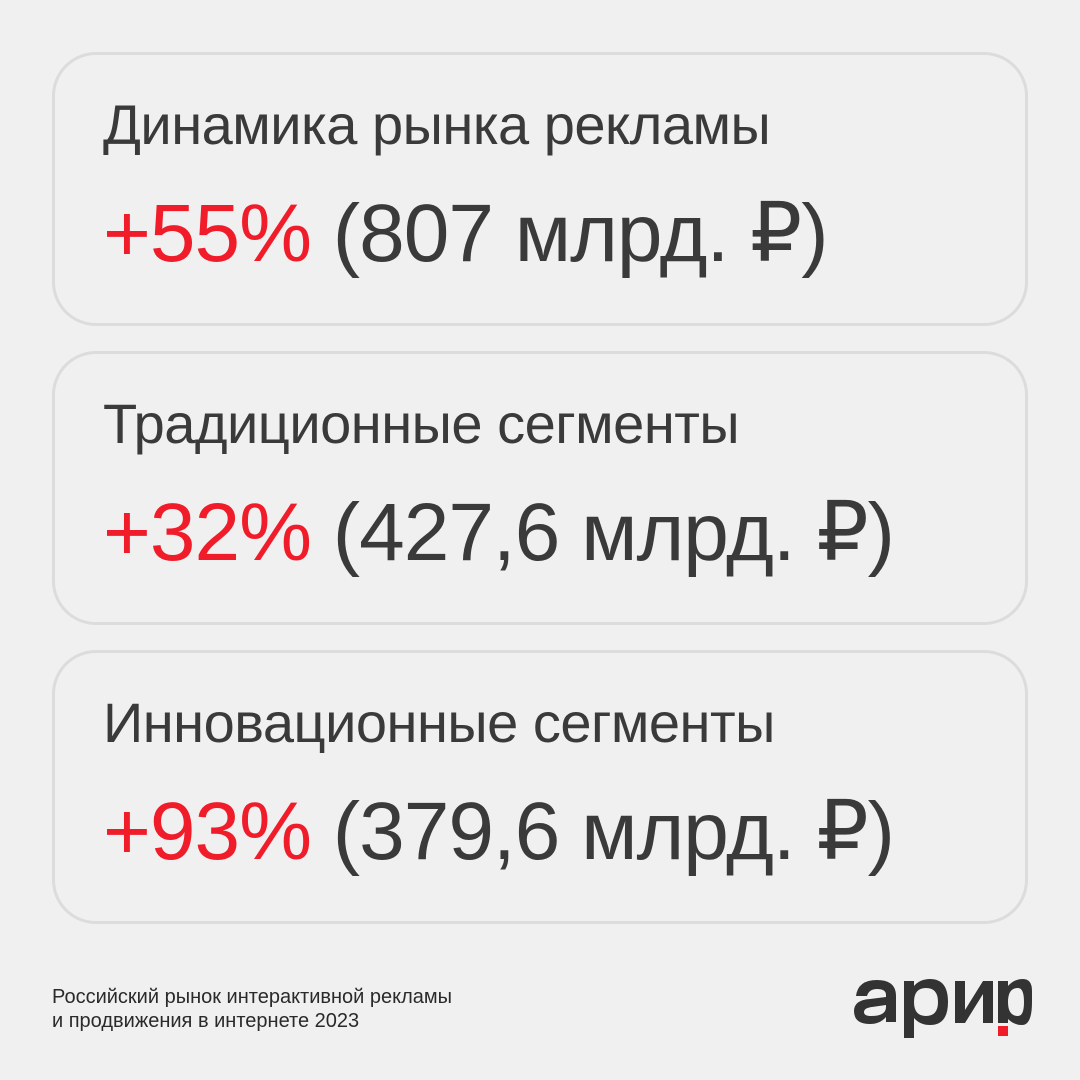  Describe the element at coordinates (943, 1008) in the screenshot. I see `arir-logo` at that location.